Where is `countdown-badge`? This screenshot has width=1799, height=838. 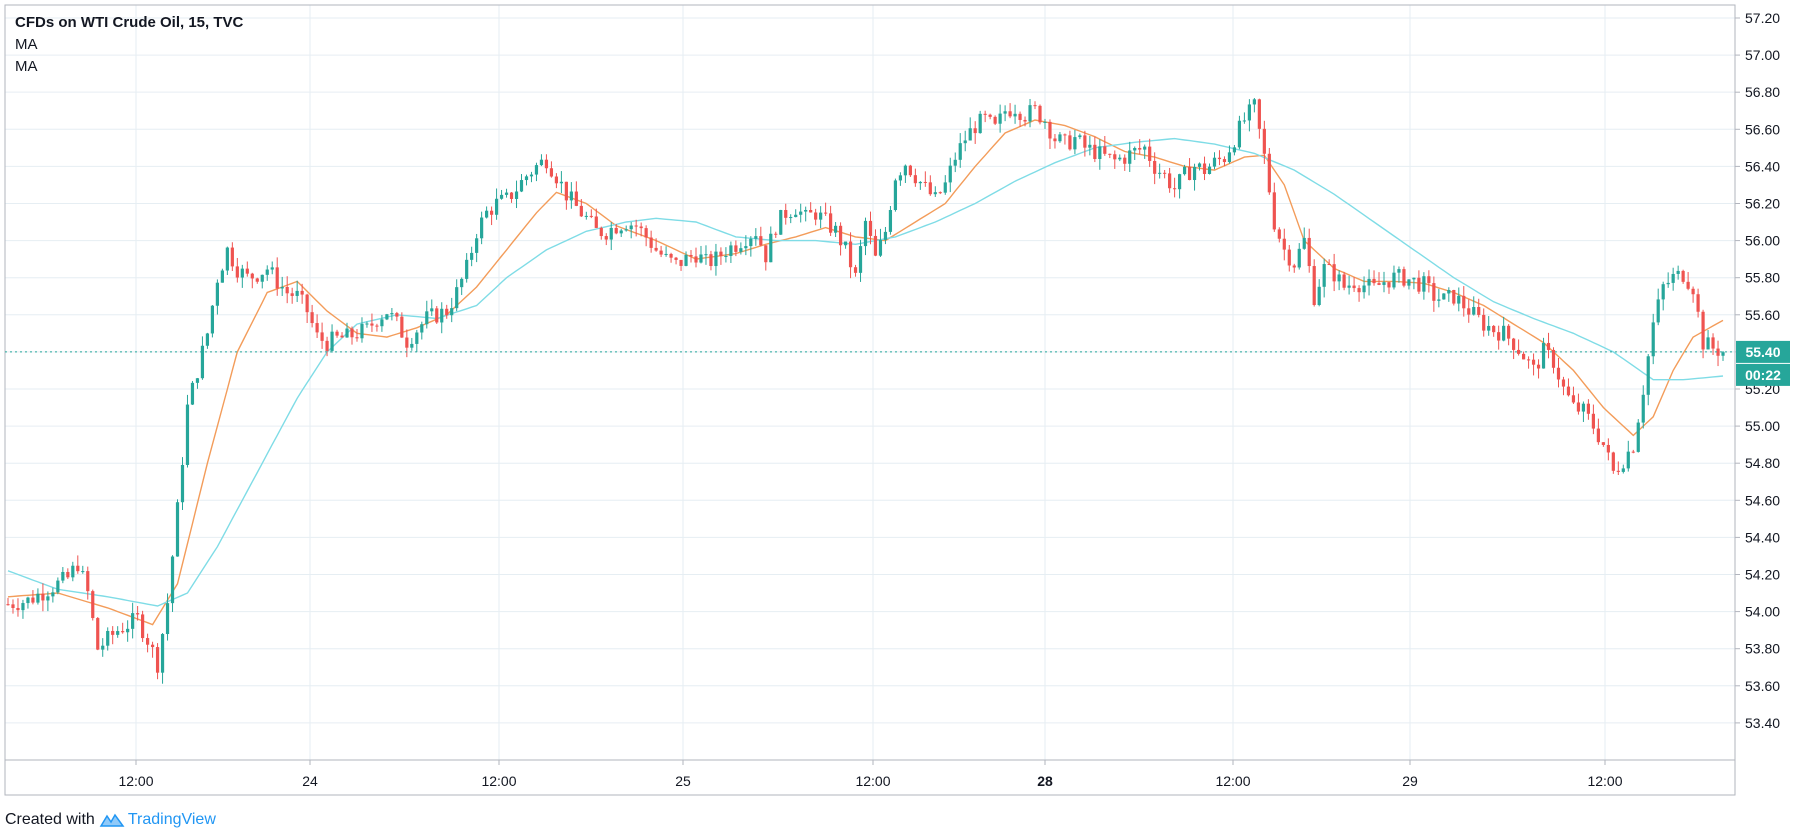
countdown-badge is located at coordinates (1763, 374).